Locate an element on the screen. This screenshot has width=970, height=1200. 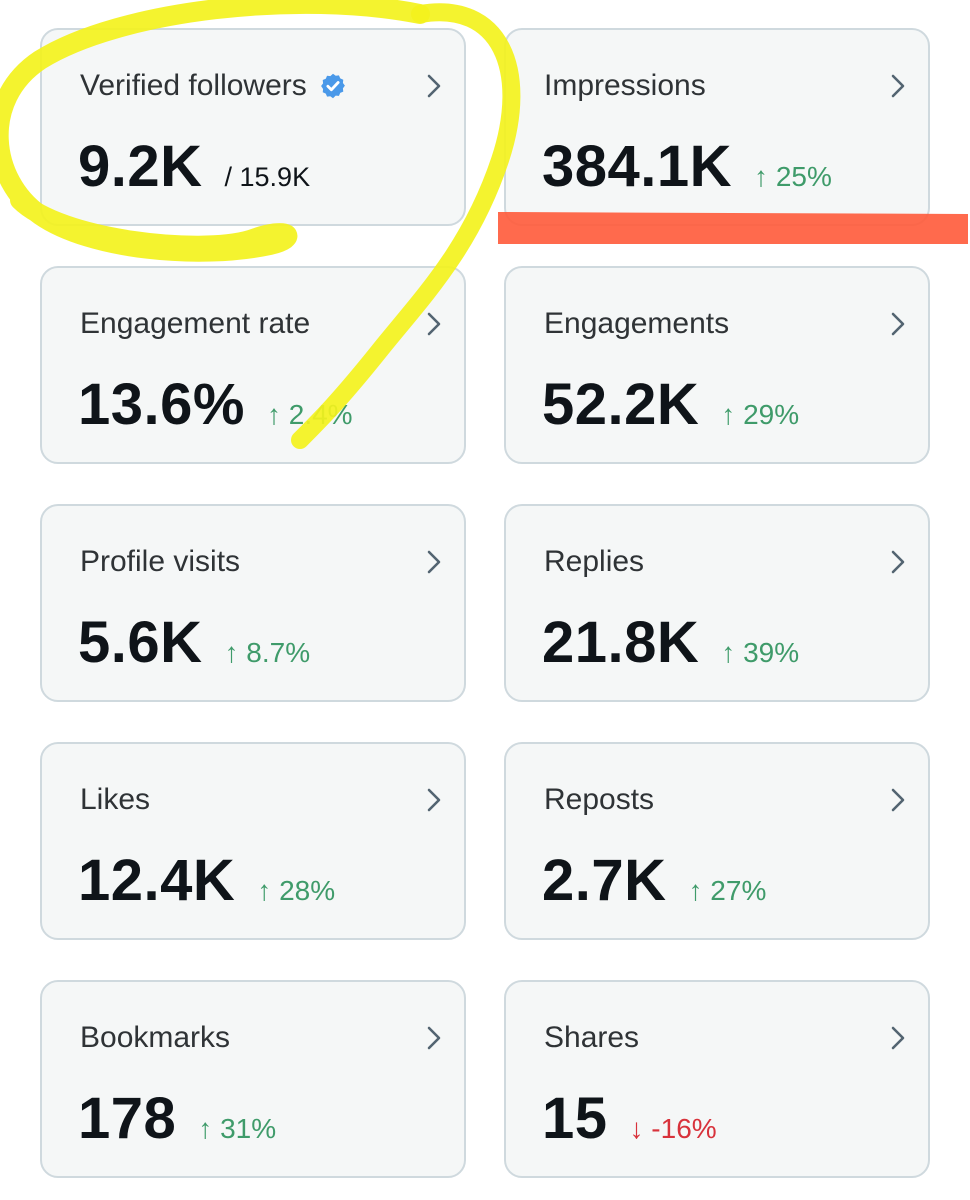
metric-change: ↑ 25% is located at coordinates (793, 177).